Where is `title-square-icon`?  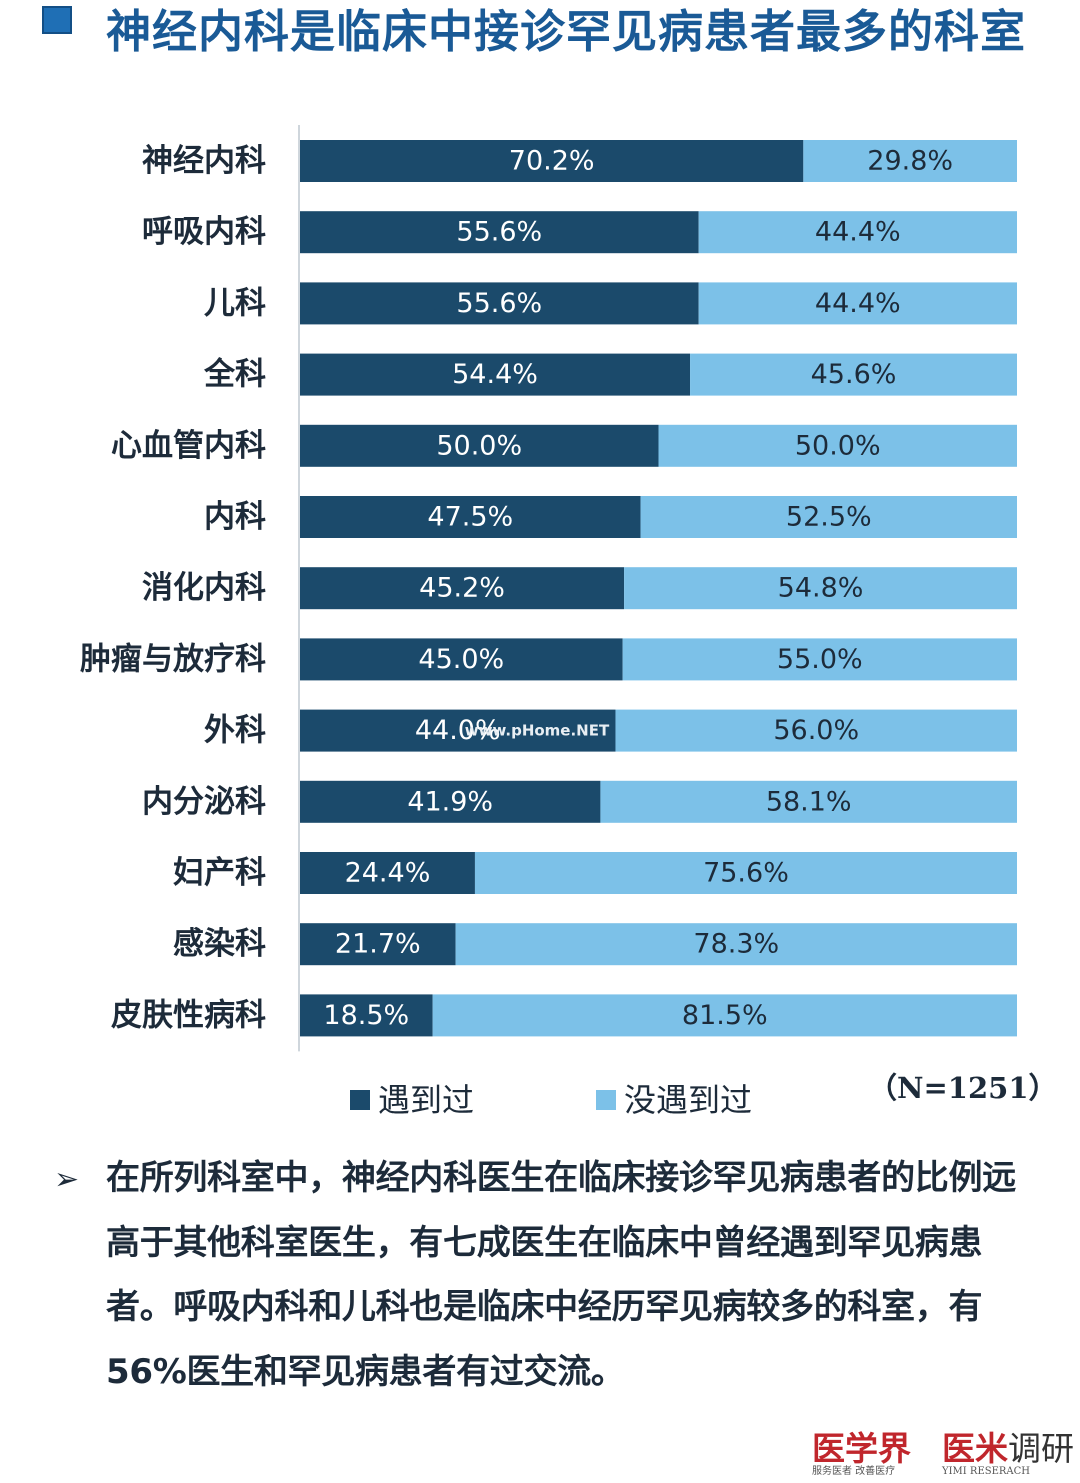
title-square-icon is located at coordinates (57, 20).